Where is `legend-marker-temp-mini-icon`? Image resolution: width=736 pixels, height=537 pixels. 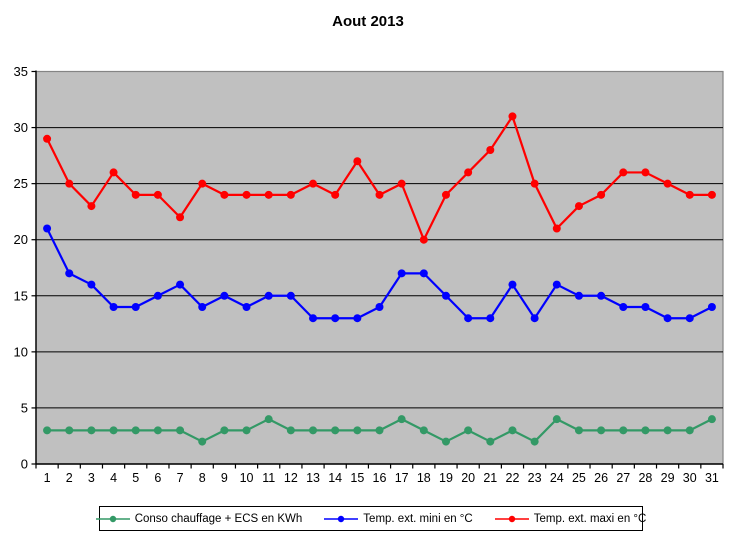 legend-marker-temp-mini-icon is located at coordinates (341, 518).